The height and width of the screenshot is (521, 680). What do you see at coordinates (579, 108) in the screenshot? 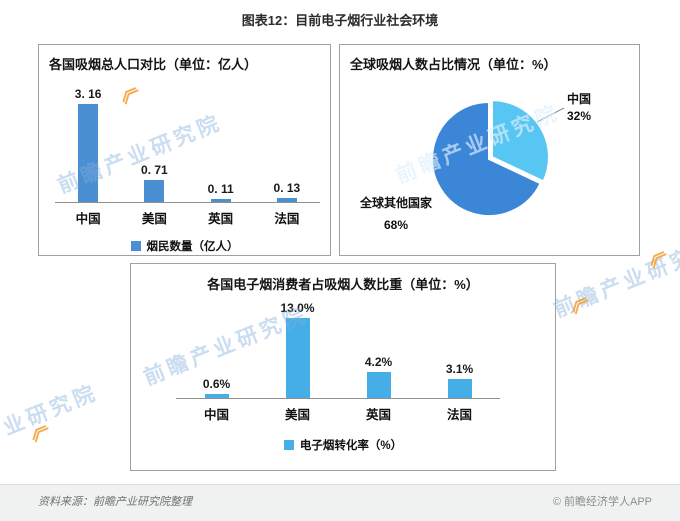
I see `pie-label-china: 中国 32%` at bounding box center [579, 108].